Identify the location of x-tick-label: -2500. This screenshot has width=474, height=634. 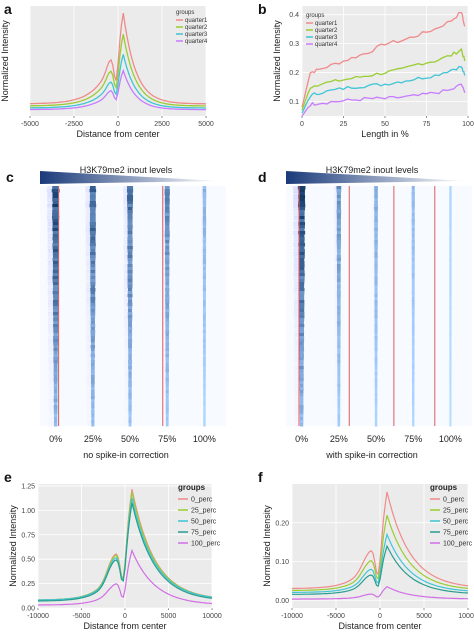
(74, 124).